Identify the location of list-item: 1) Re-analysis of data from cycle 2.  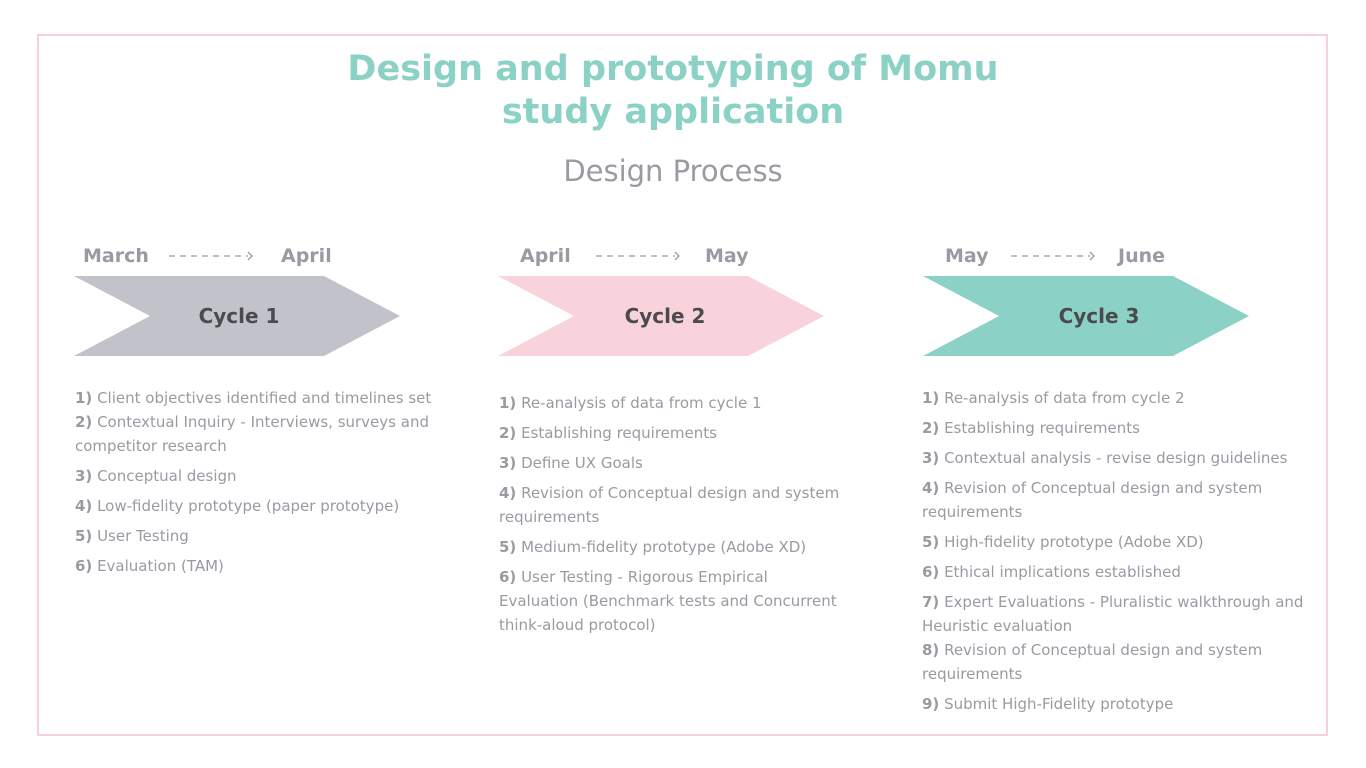
(1053, 398).